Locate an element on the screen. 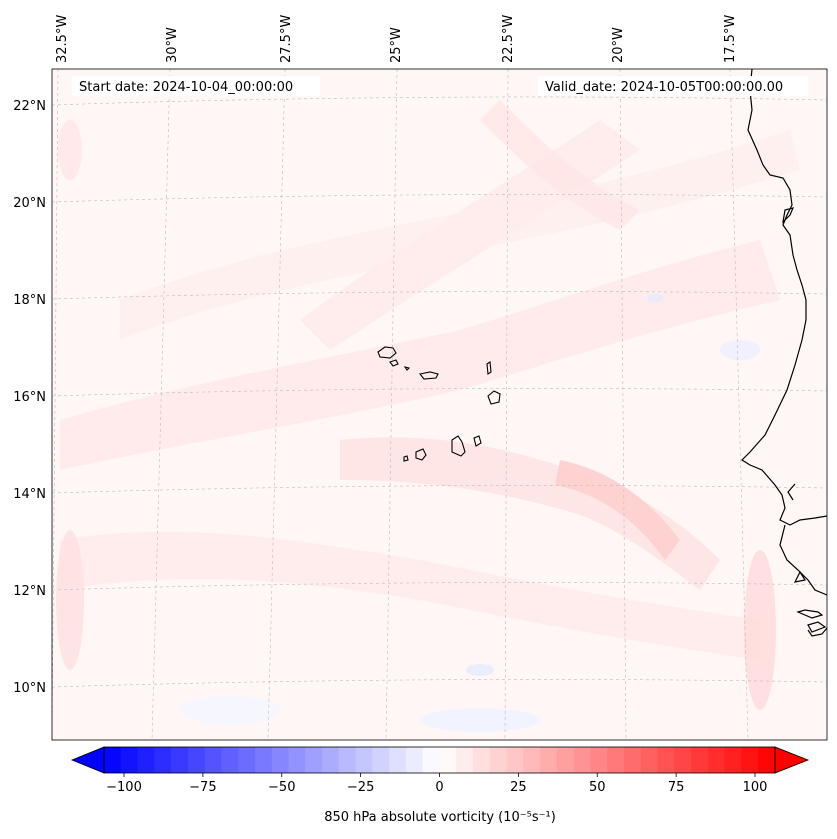 The height and width of the screenshot is (839, 837). colorbar-tick-label: 25 is located at coordinates (518, 787).